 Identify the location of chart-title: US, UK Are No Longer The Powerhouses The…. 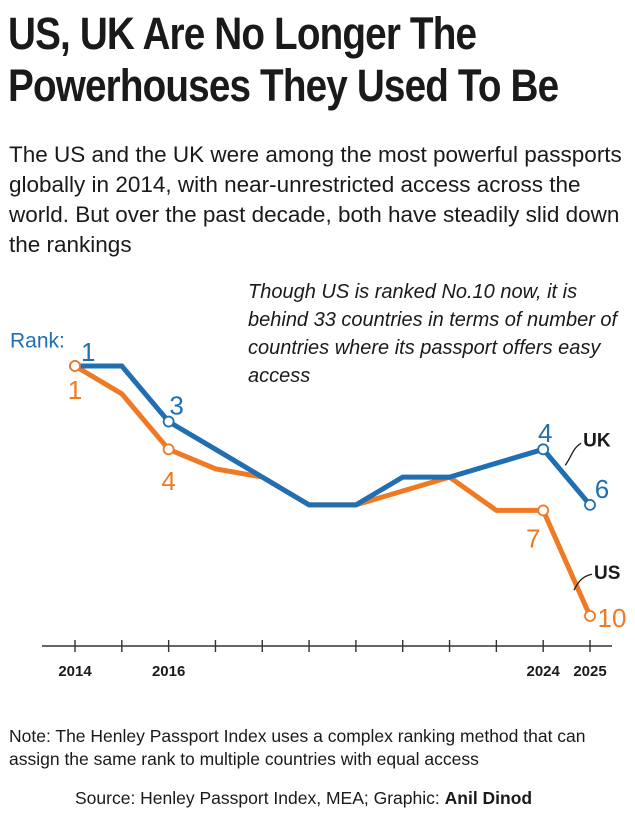
(283, 60).